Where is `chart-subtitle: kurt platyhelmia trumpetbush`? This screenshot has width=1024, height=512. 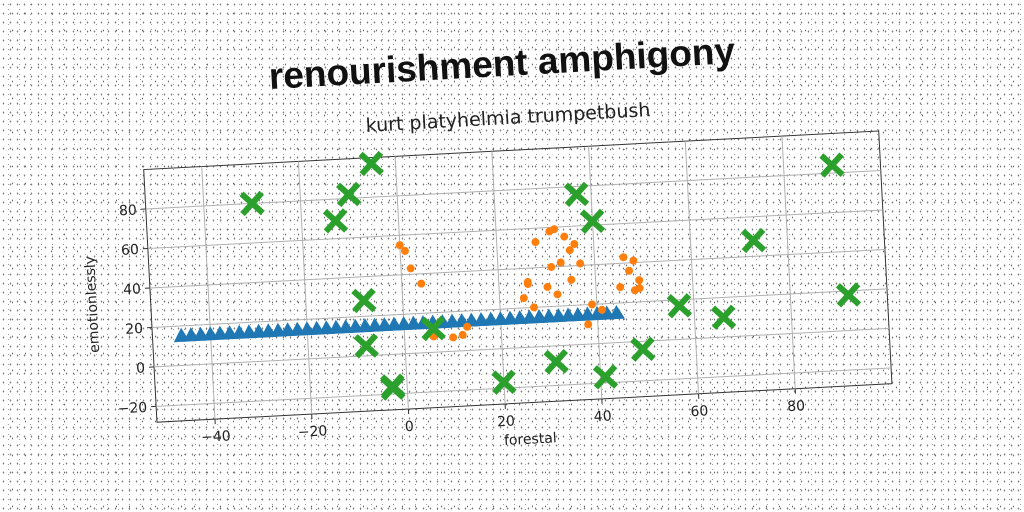 chart-subtitle: kurt platyhelmia trumpetbush is located at coordinates (508, 118).